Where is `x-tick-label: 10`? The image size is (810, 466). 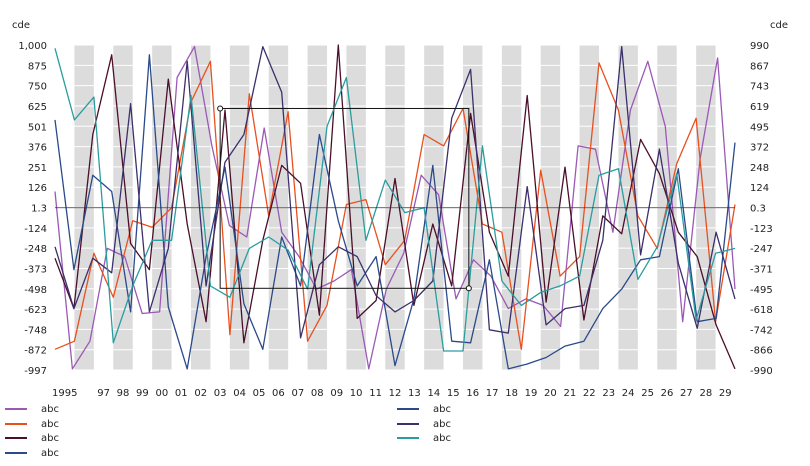
x-tick-label: 10 is located at coordinates (356, 393).